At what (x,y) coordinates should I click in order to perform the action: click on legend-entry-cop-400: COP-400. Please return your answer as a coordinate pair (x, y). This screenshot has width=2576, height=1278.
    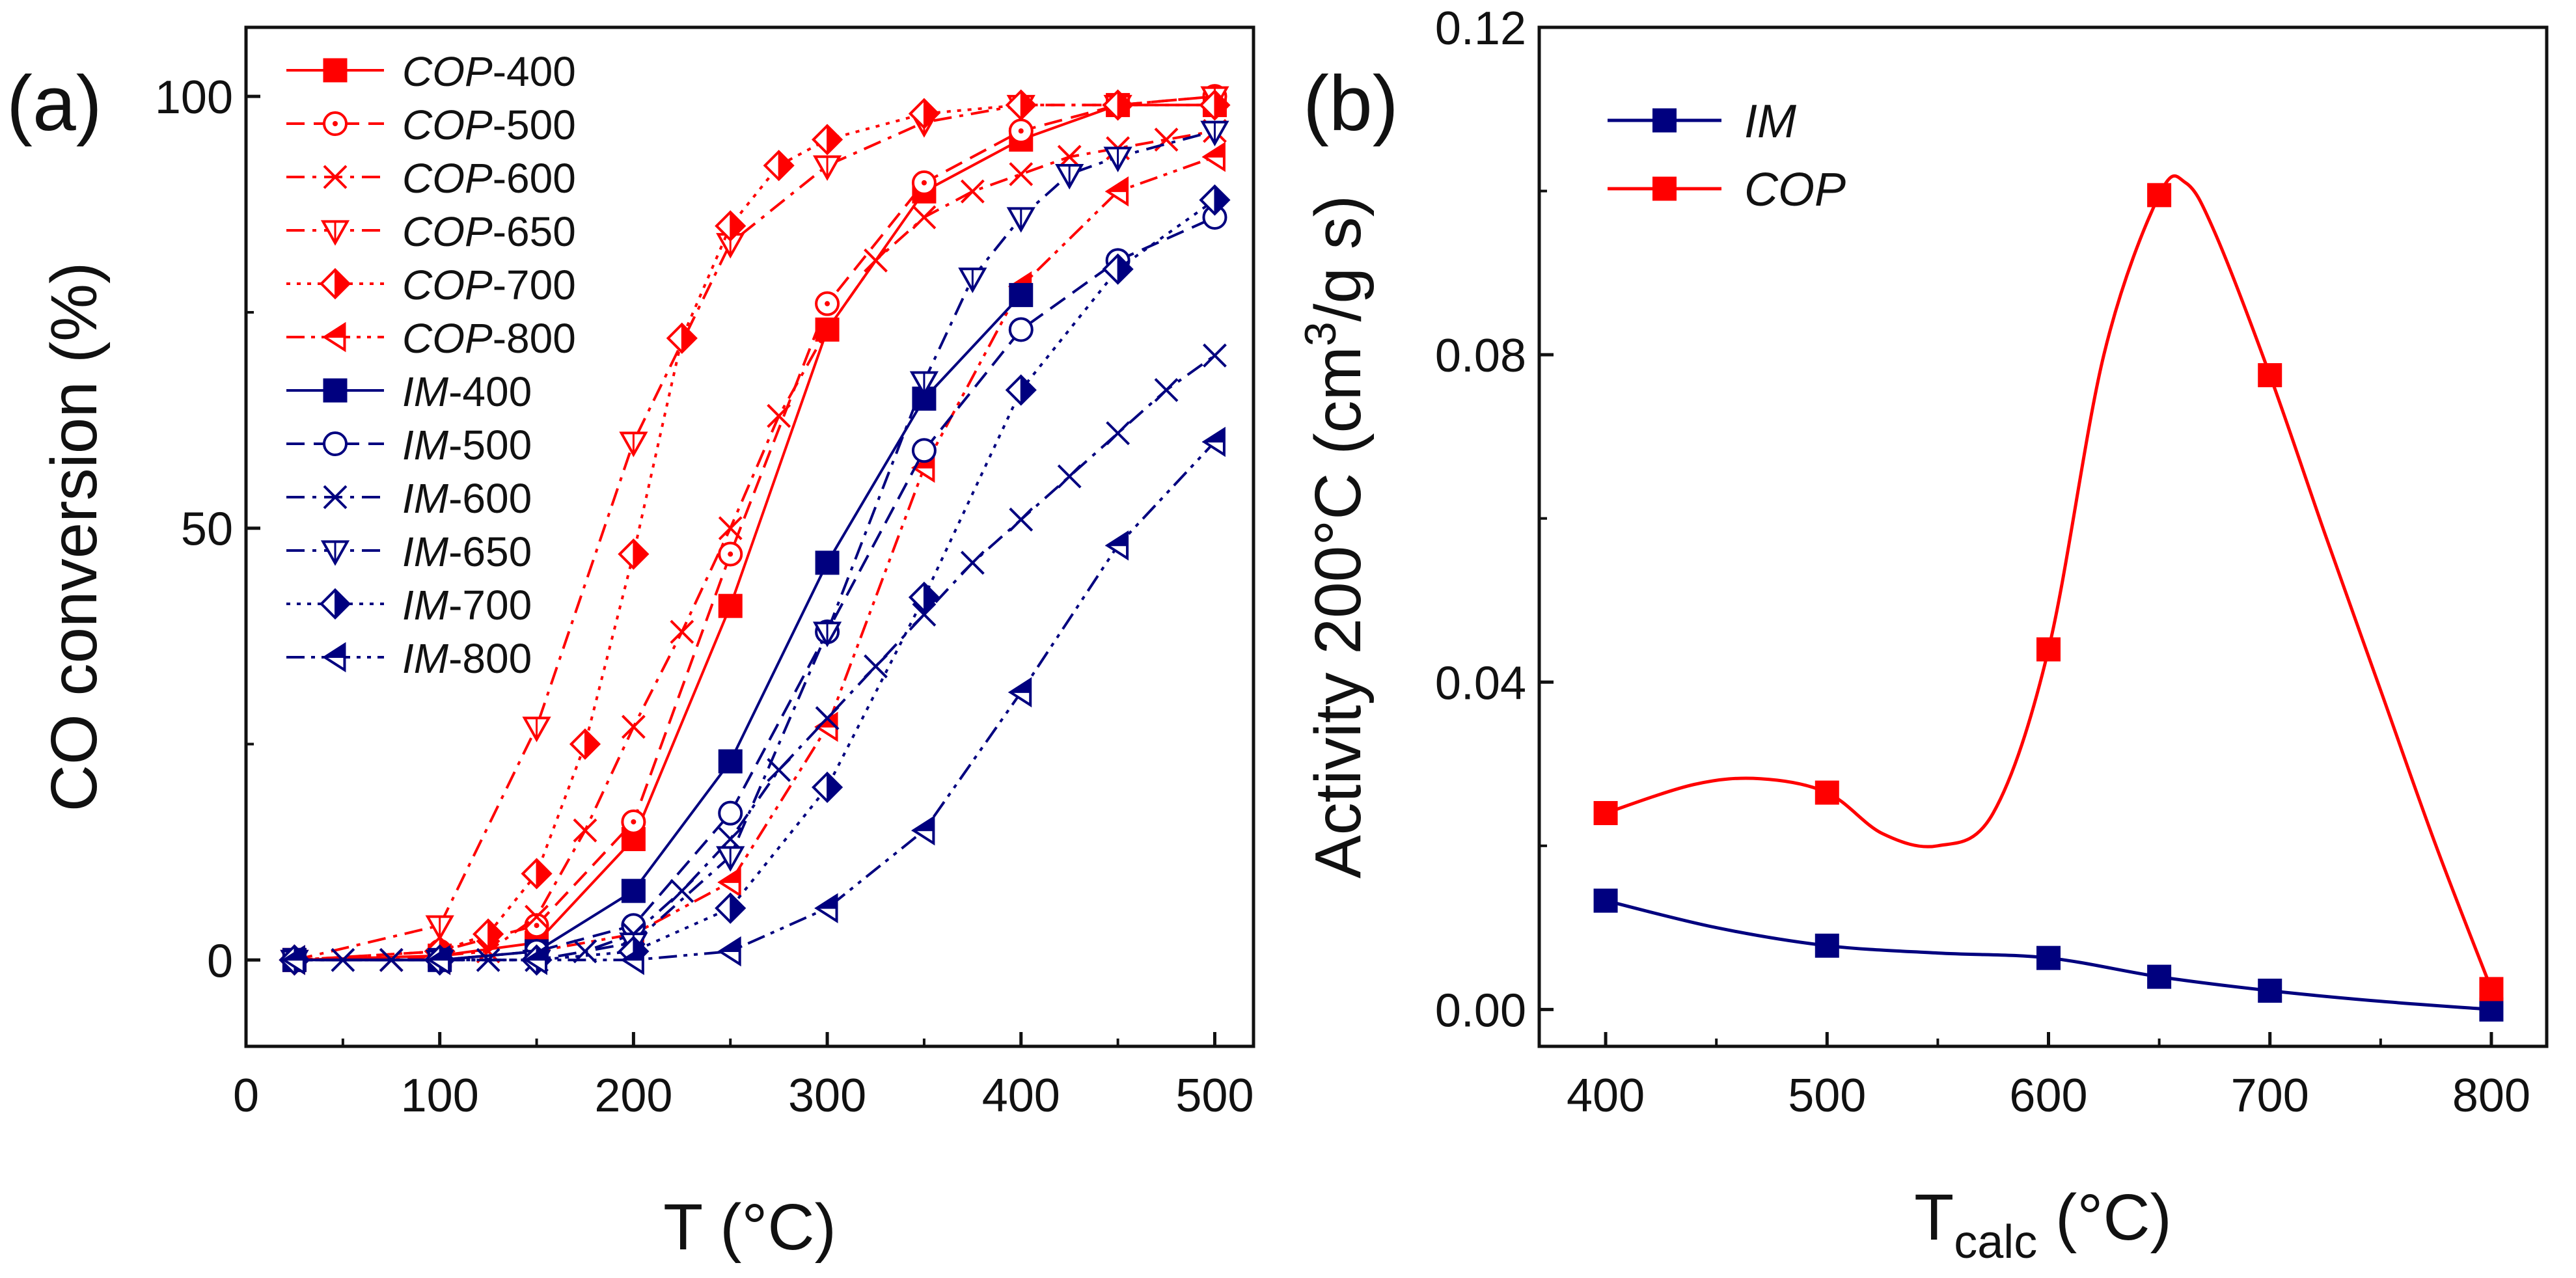
    Looking at the image, I should click on (431, 71).